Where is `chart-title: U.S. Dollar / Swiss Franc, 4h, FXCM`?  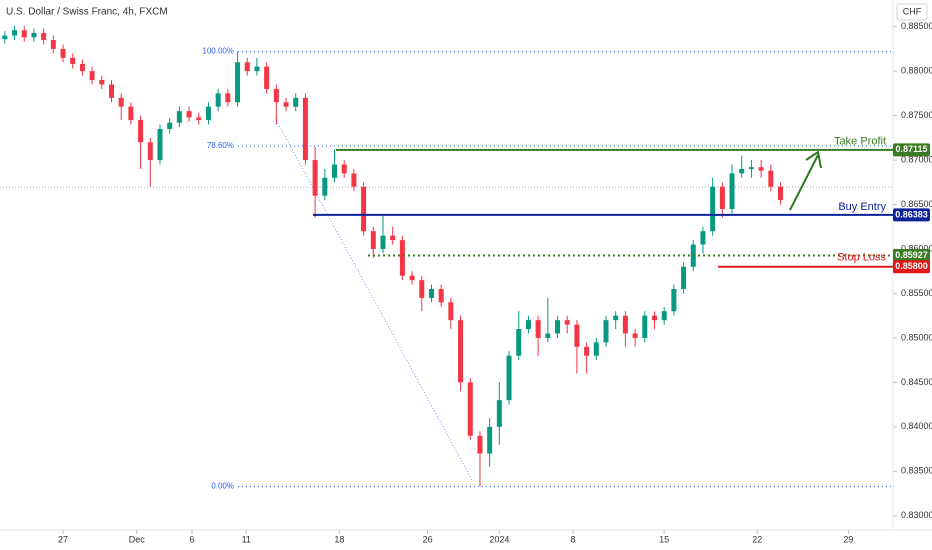
chart-title: U.S. Dollar / Swiss Franc, 4h, FXCM is located at coordinates (87, 12).